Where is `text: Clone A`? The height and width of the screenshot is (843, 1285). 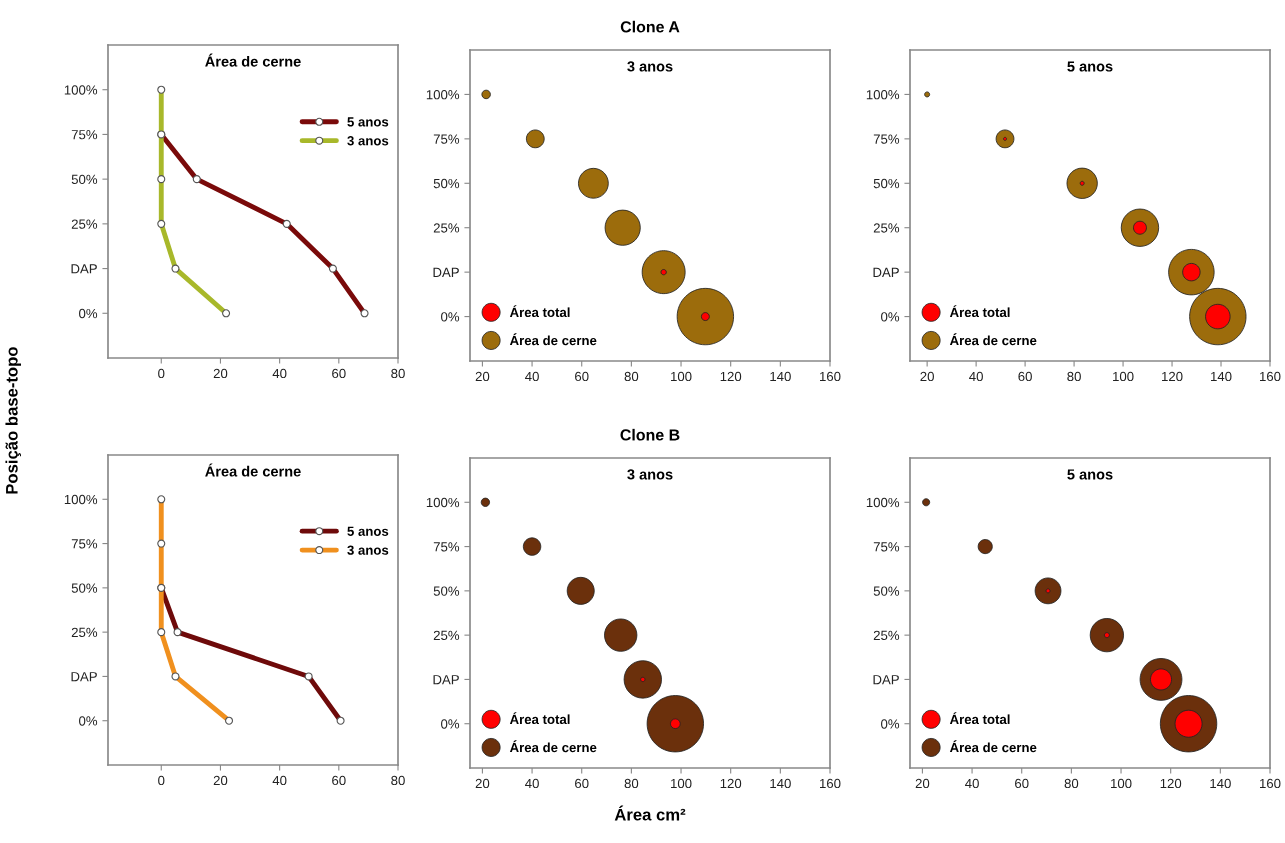 text: Clone A is located at coordinates (650, 26).